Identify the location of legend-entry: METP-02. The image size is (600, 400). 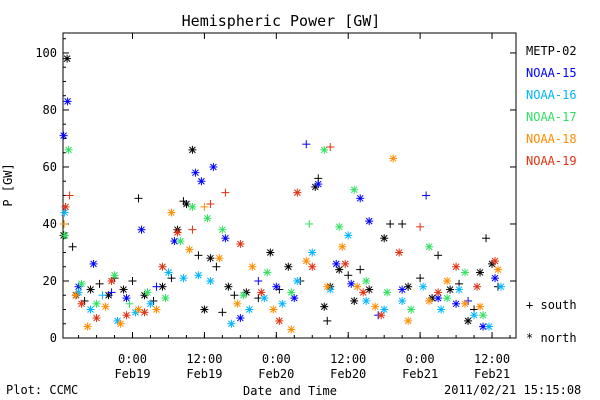
(551, 51).